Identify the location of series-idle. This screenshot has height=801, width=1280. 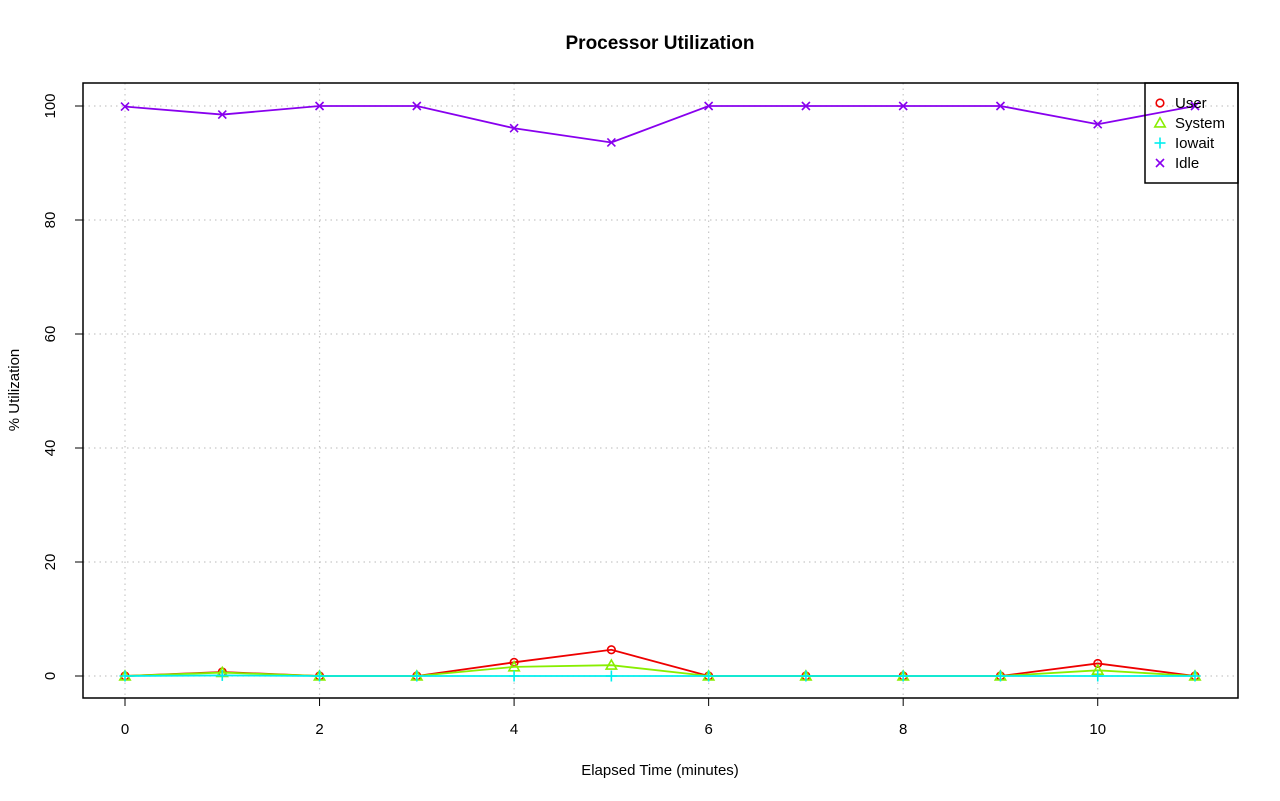
(660, 124).